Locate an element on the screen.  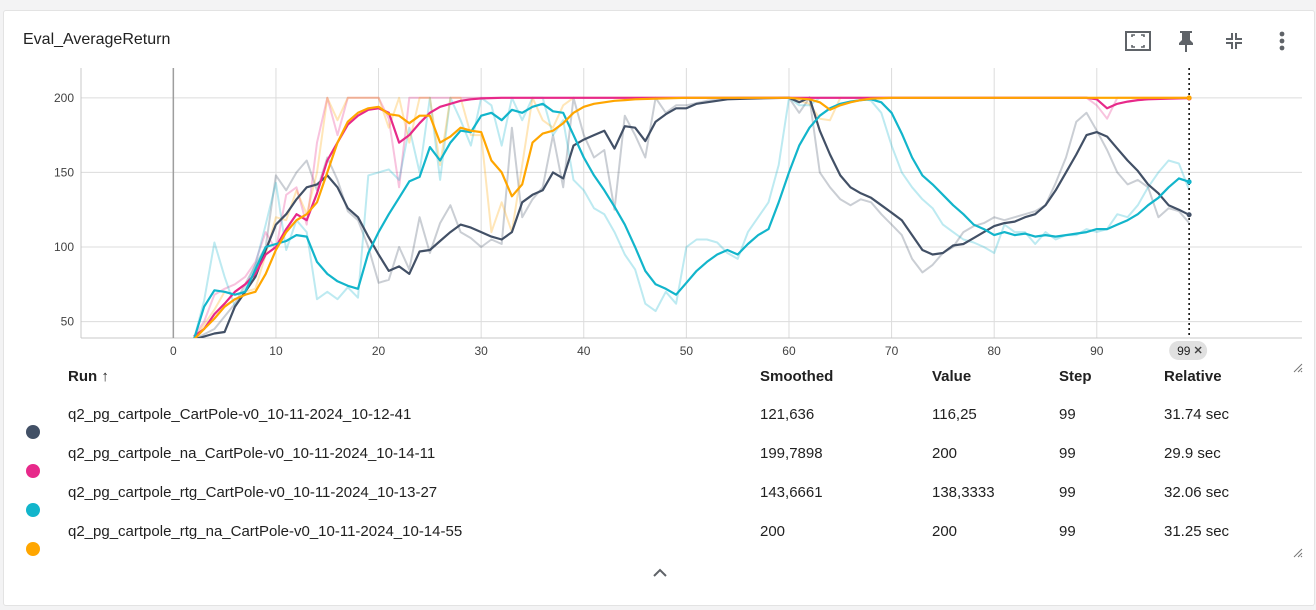
header-smoothed: Smoothed is located at coordinates (797, 376).